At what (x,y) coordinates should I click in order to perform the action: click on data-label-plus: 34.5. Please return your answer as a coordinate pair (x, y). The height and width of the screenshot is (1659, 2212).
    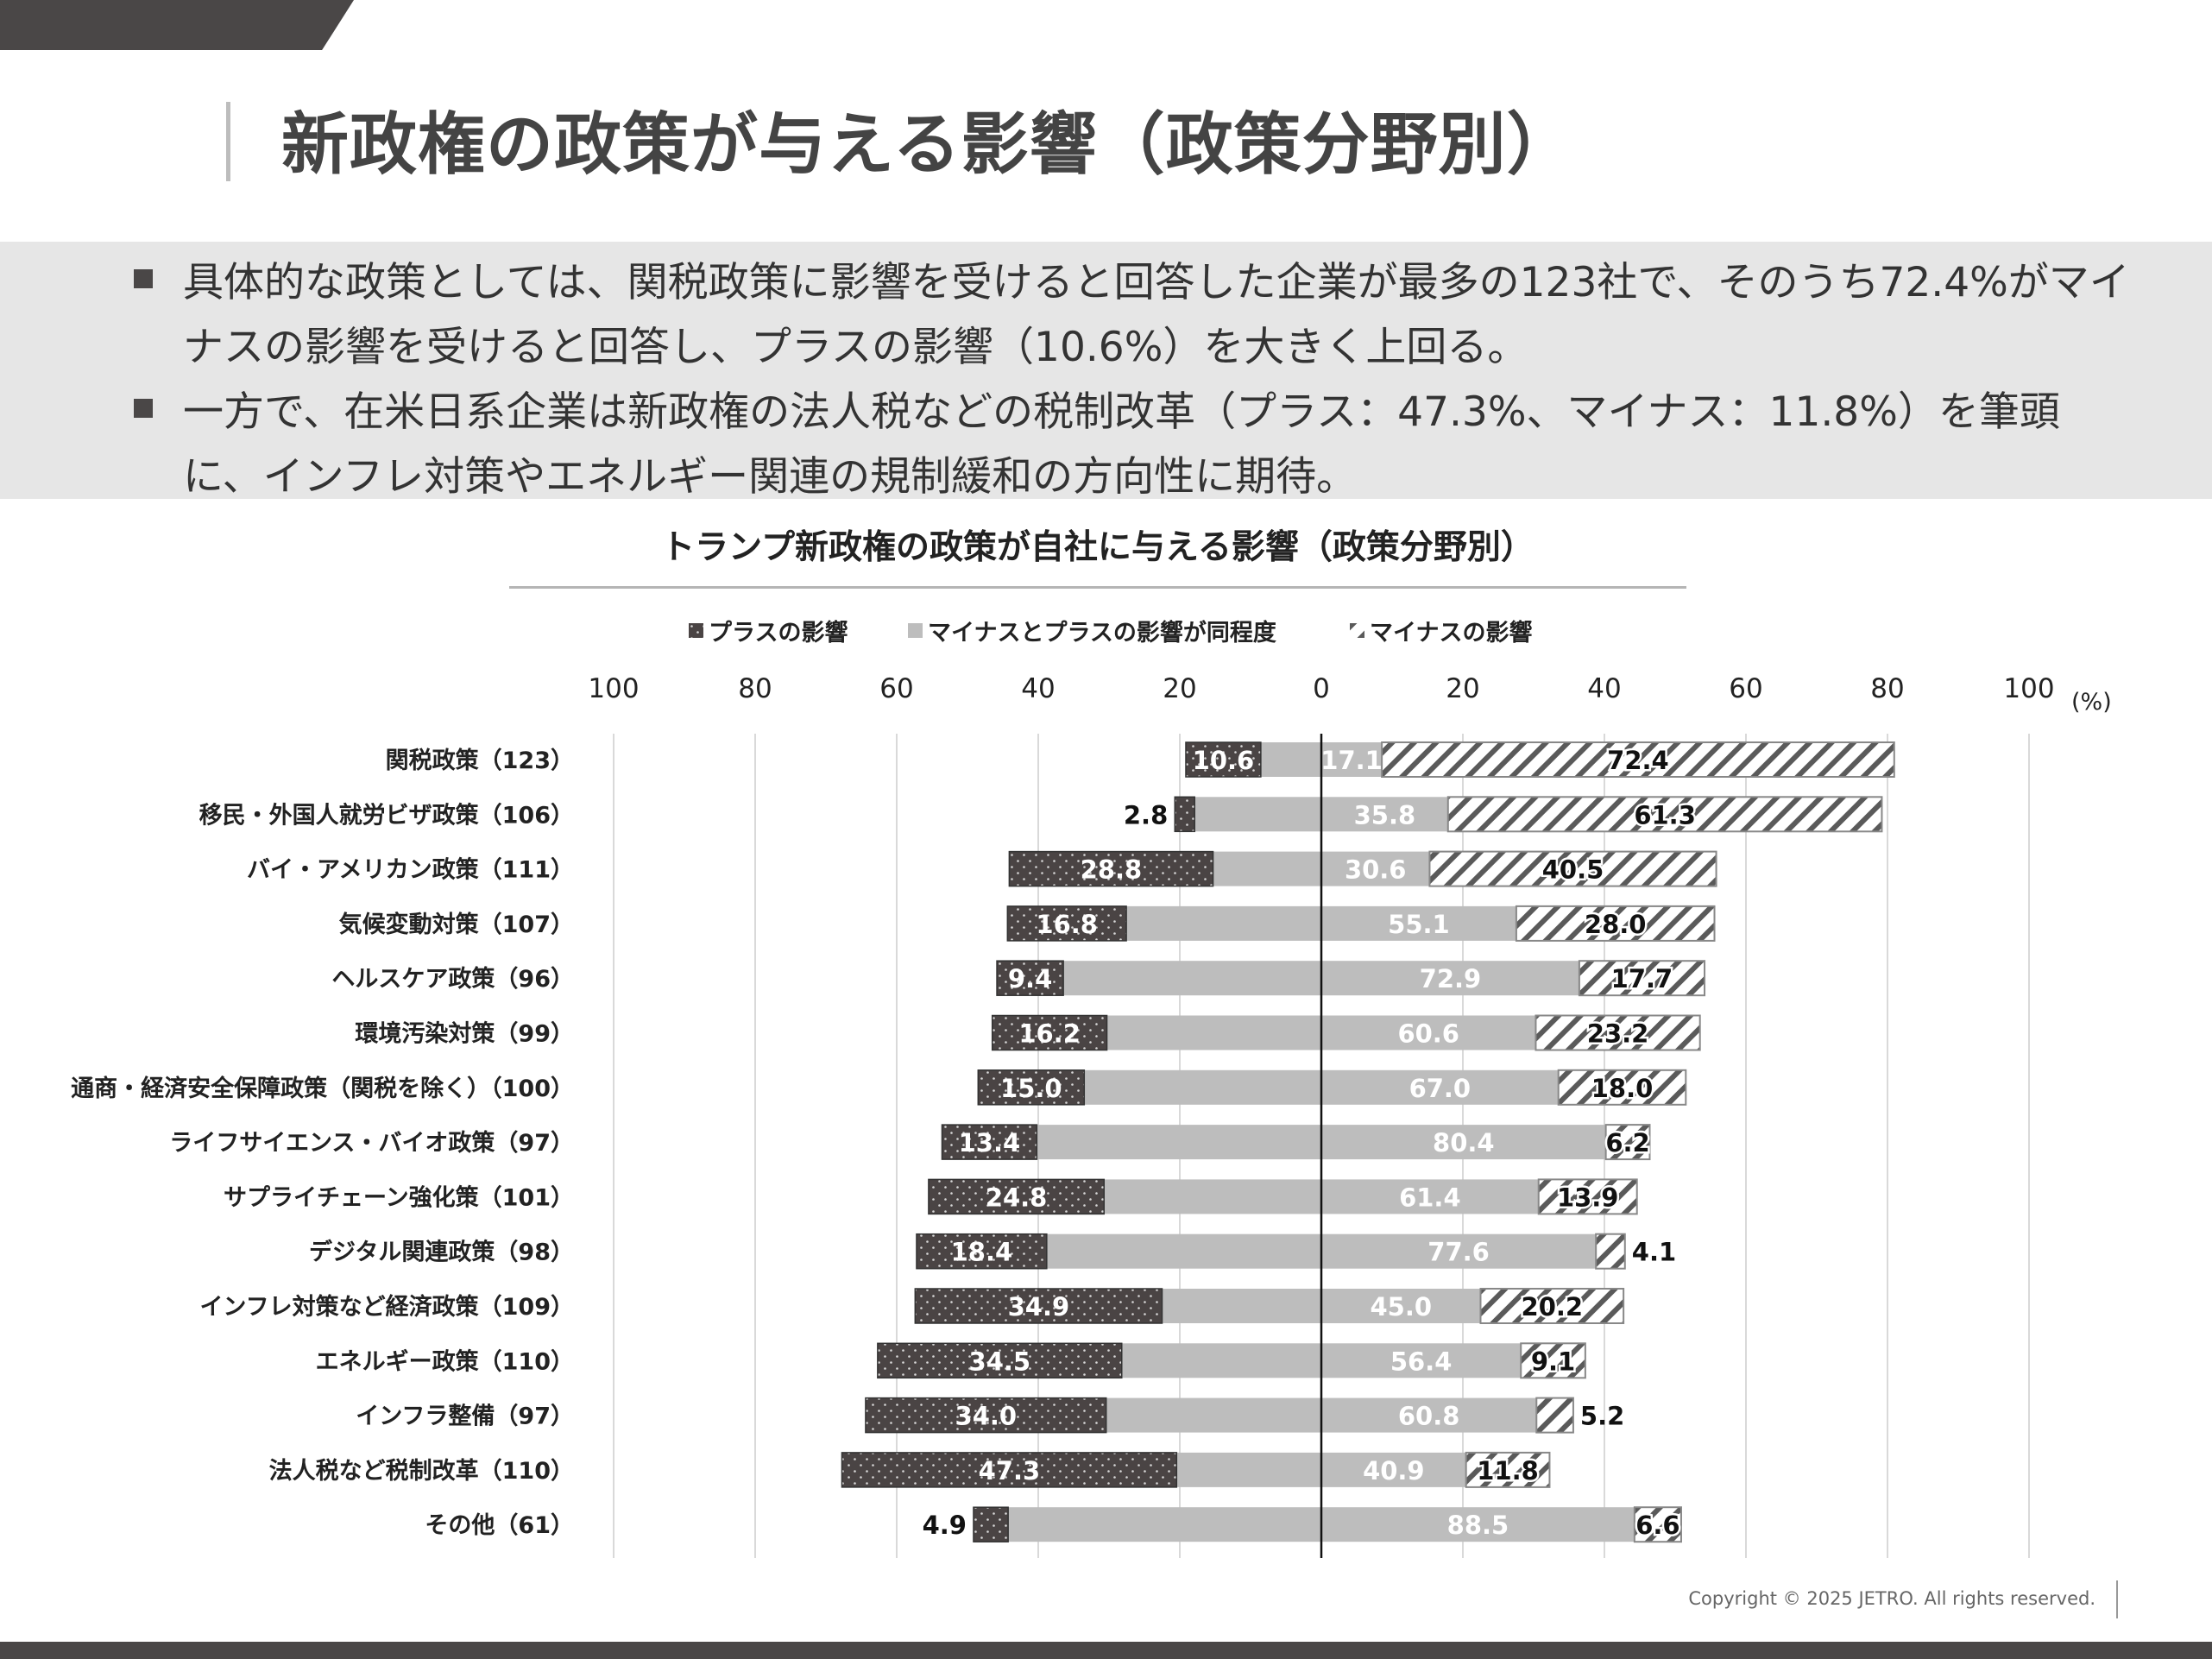
    Looking at the image, I should click on (1000, 1361).